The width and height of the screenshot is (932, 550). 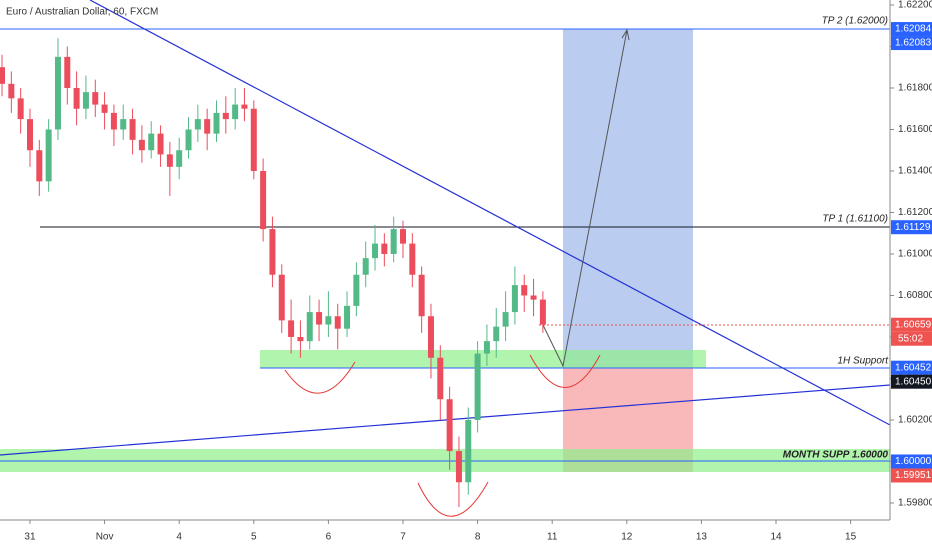 I want to click on x-tick-label: 8, so click(x=478, y=537).